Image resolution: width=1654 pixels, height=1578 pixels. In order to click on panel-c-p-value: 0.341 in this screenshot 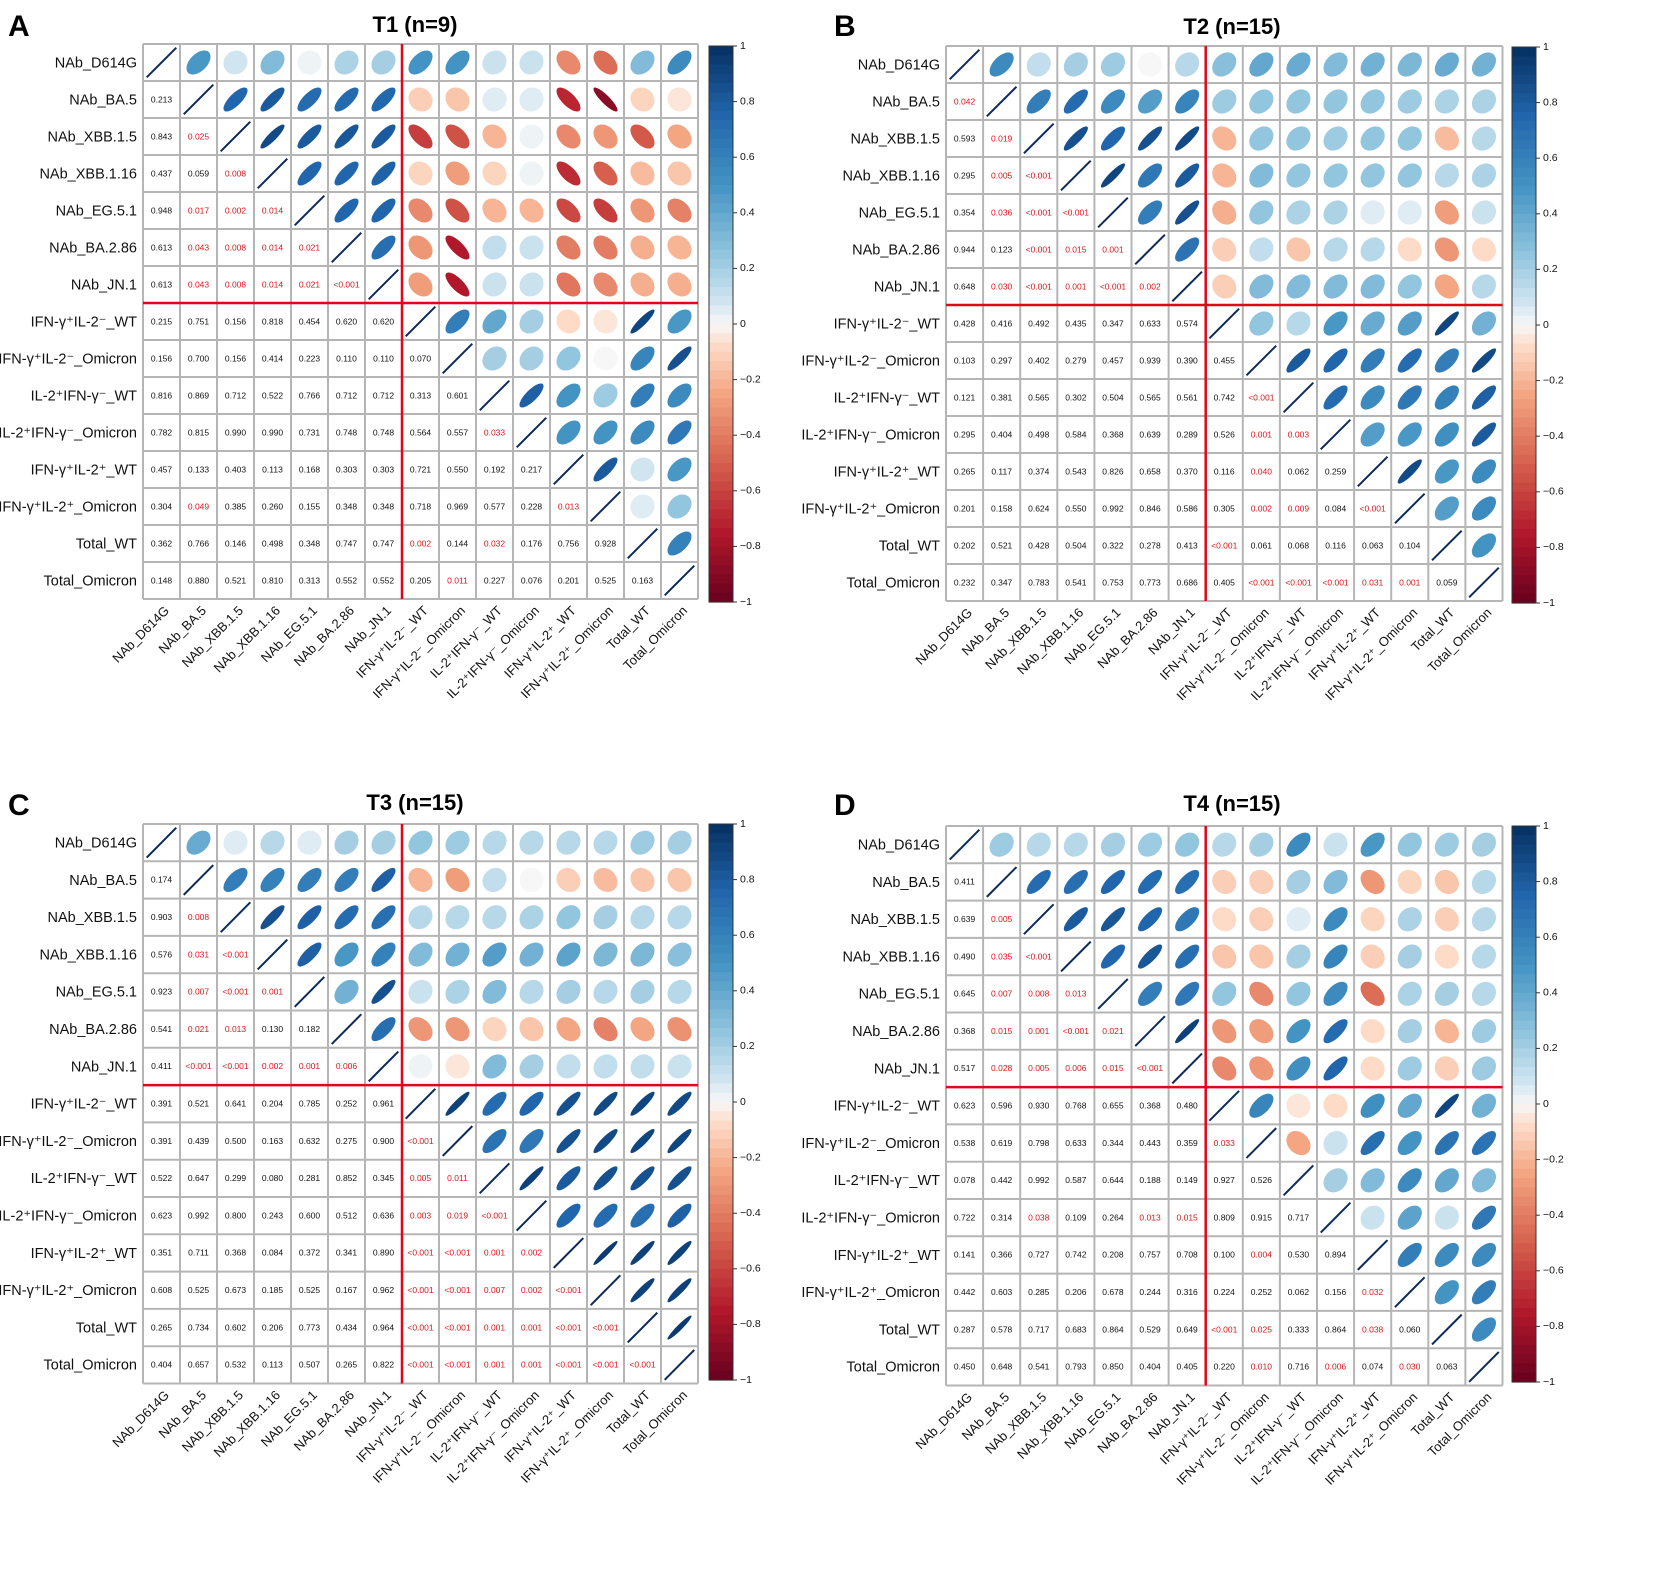, I will do `click(347, 1253)`.